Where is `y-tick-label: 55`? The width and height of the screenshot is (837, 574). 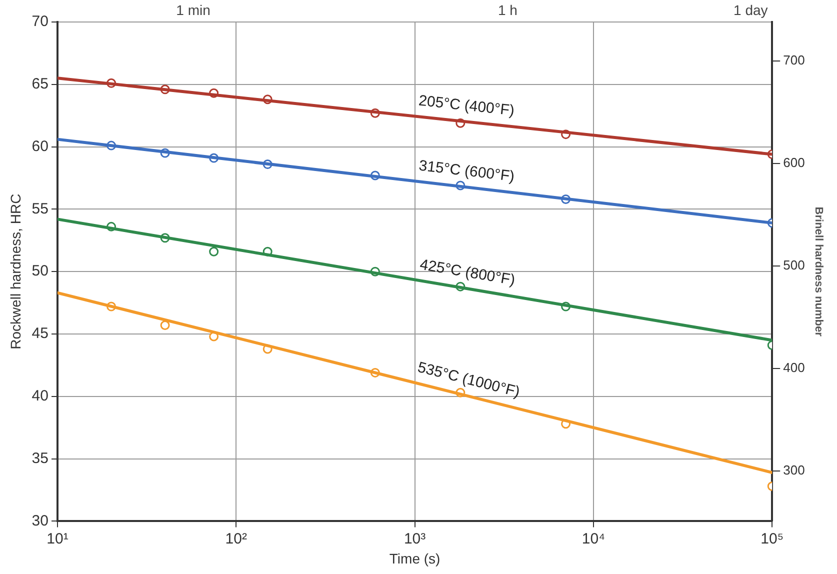 y-tick-label: 55 is located at coordinates (40, 209).